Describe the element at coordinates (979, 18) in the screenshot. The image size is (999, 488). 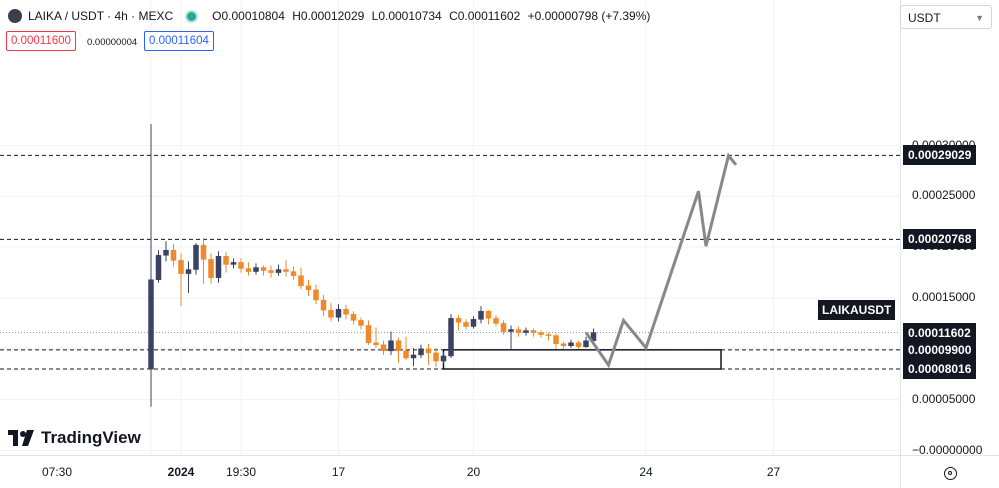
I see `chevron-down-icon: ▼` at that location.